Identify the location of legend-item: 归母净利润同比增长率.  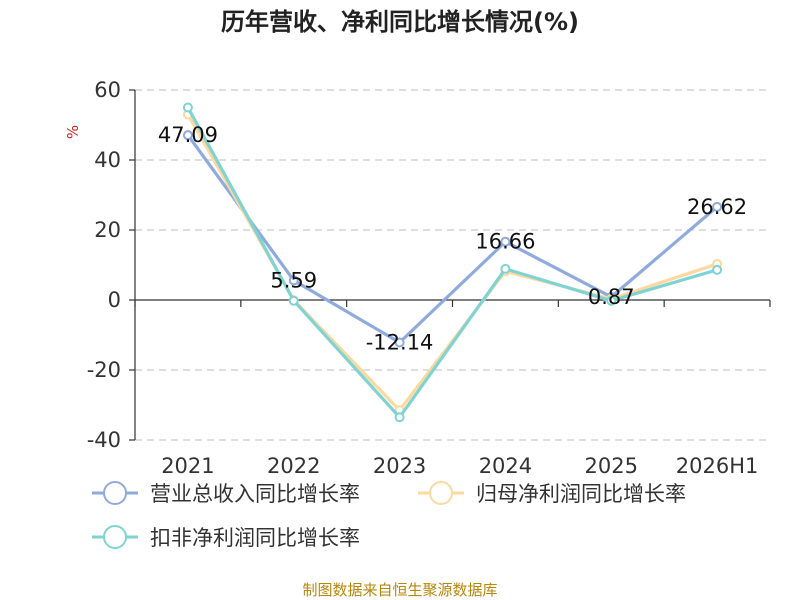
(552, 493).